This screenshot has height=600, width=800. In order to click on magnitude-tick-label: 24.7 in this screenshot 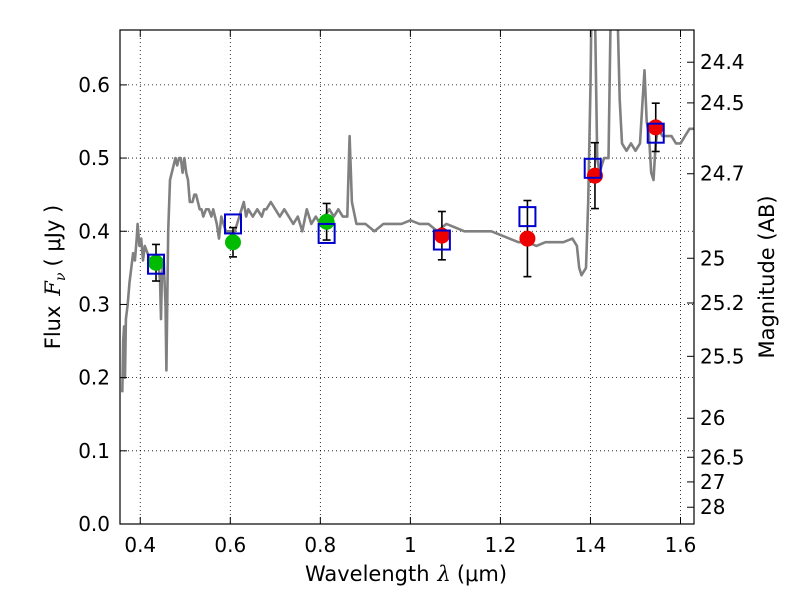, I will do `click(722, 174)`.